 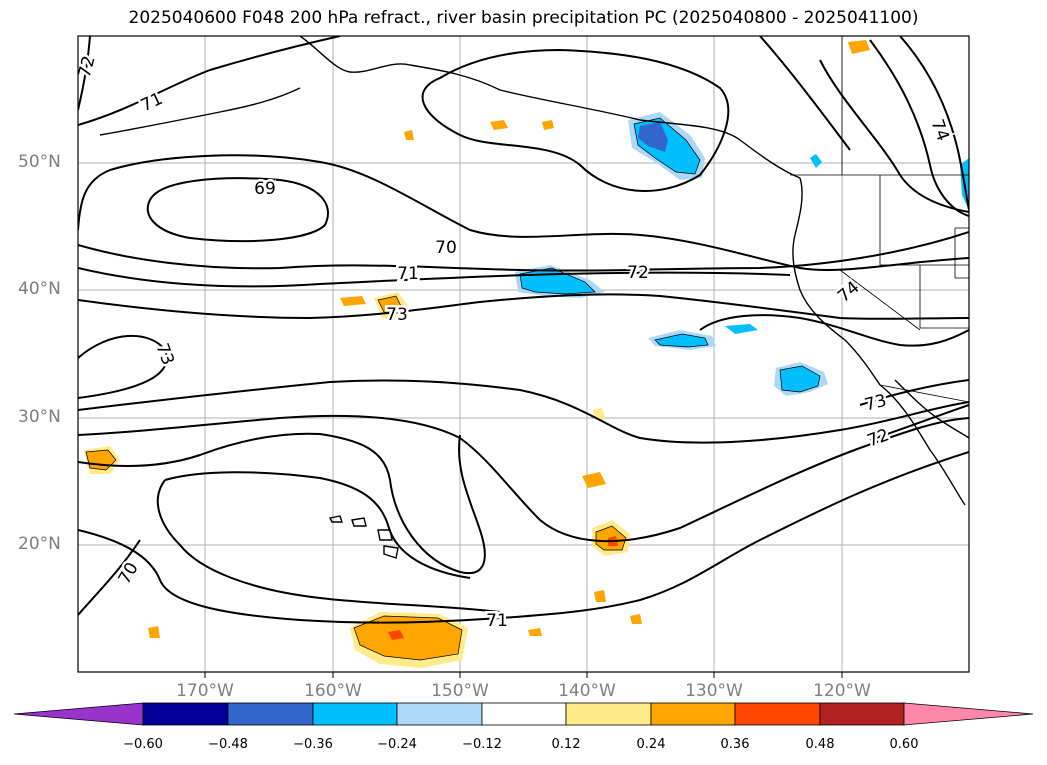 What do you see at coordinates (205, 691) in the screenshot?
I see `longitude-label: 170°W` at bounding box center [205, 691].